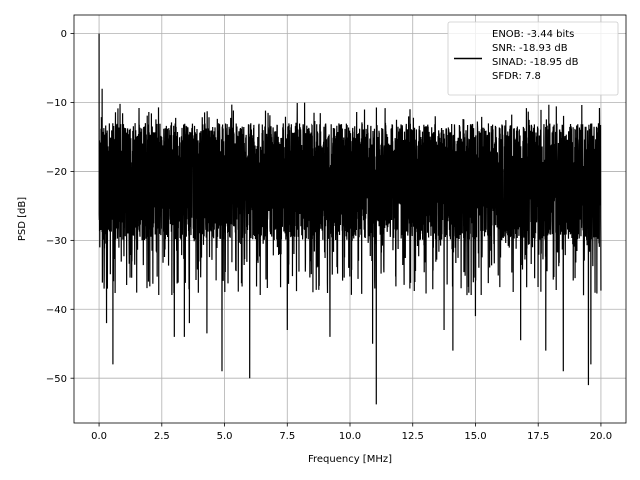 This screenshot has width=640, height=480. Describe the element at coordinates (56, 379) in the screenshot. I see `y-tick-label: −50` at that location.